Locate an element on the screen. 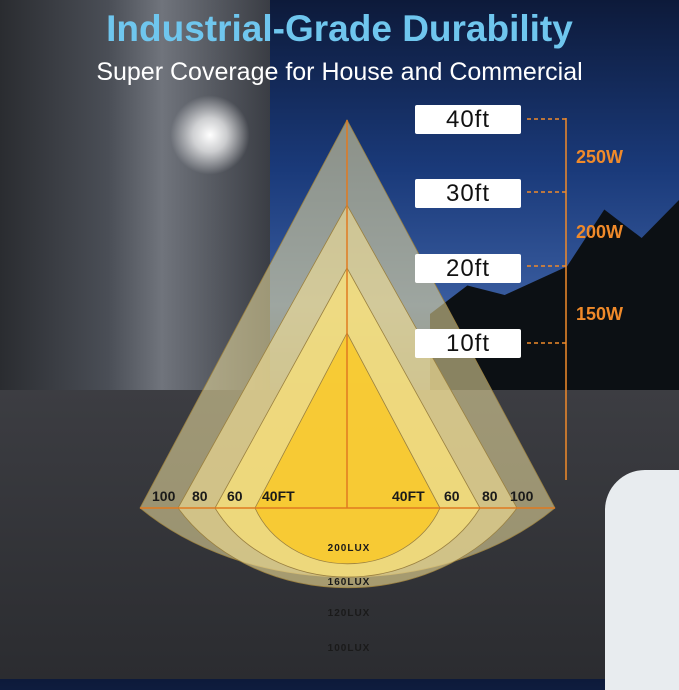 The height and width of the screenshot is (690, 679). wattage-250w: 250W is located at coordinates (600, 157).